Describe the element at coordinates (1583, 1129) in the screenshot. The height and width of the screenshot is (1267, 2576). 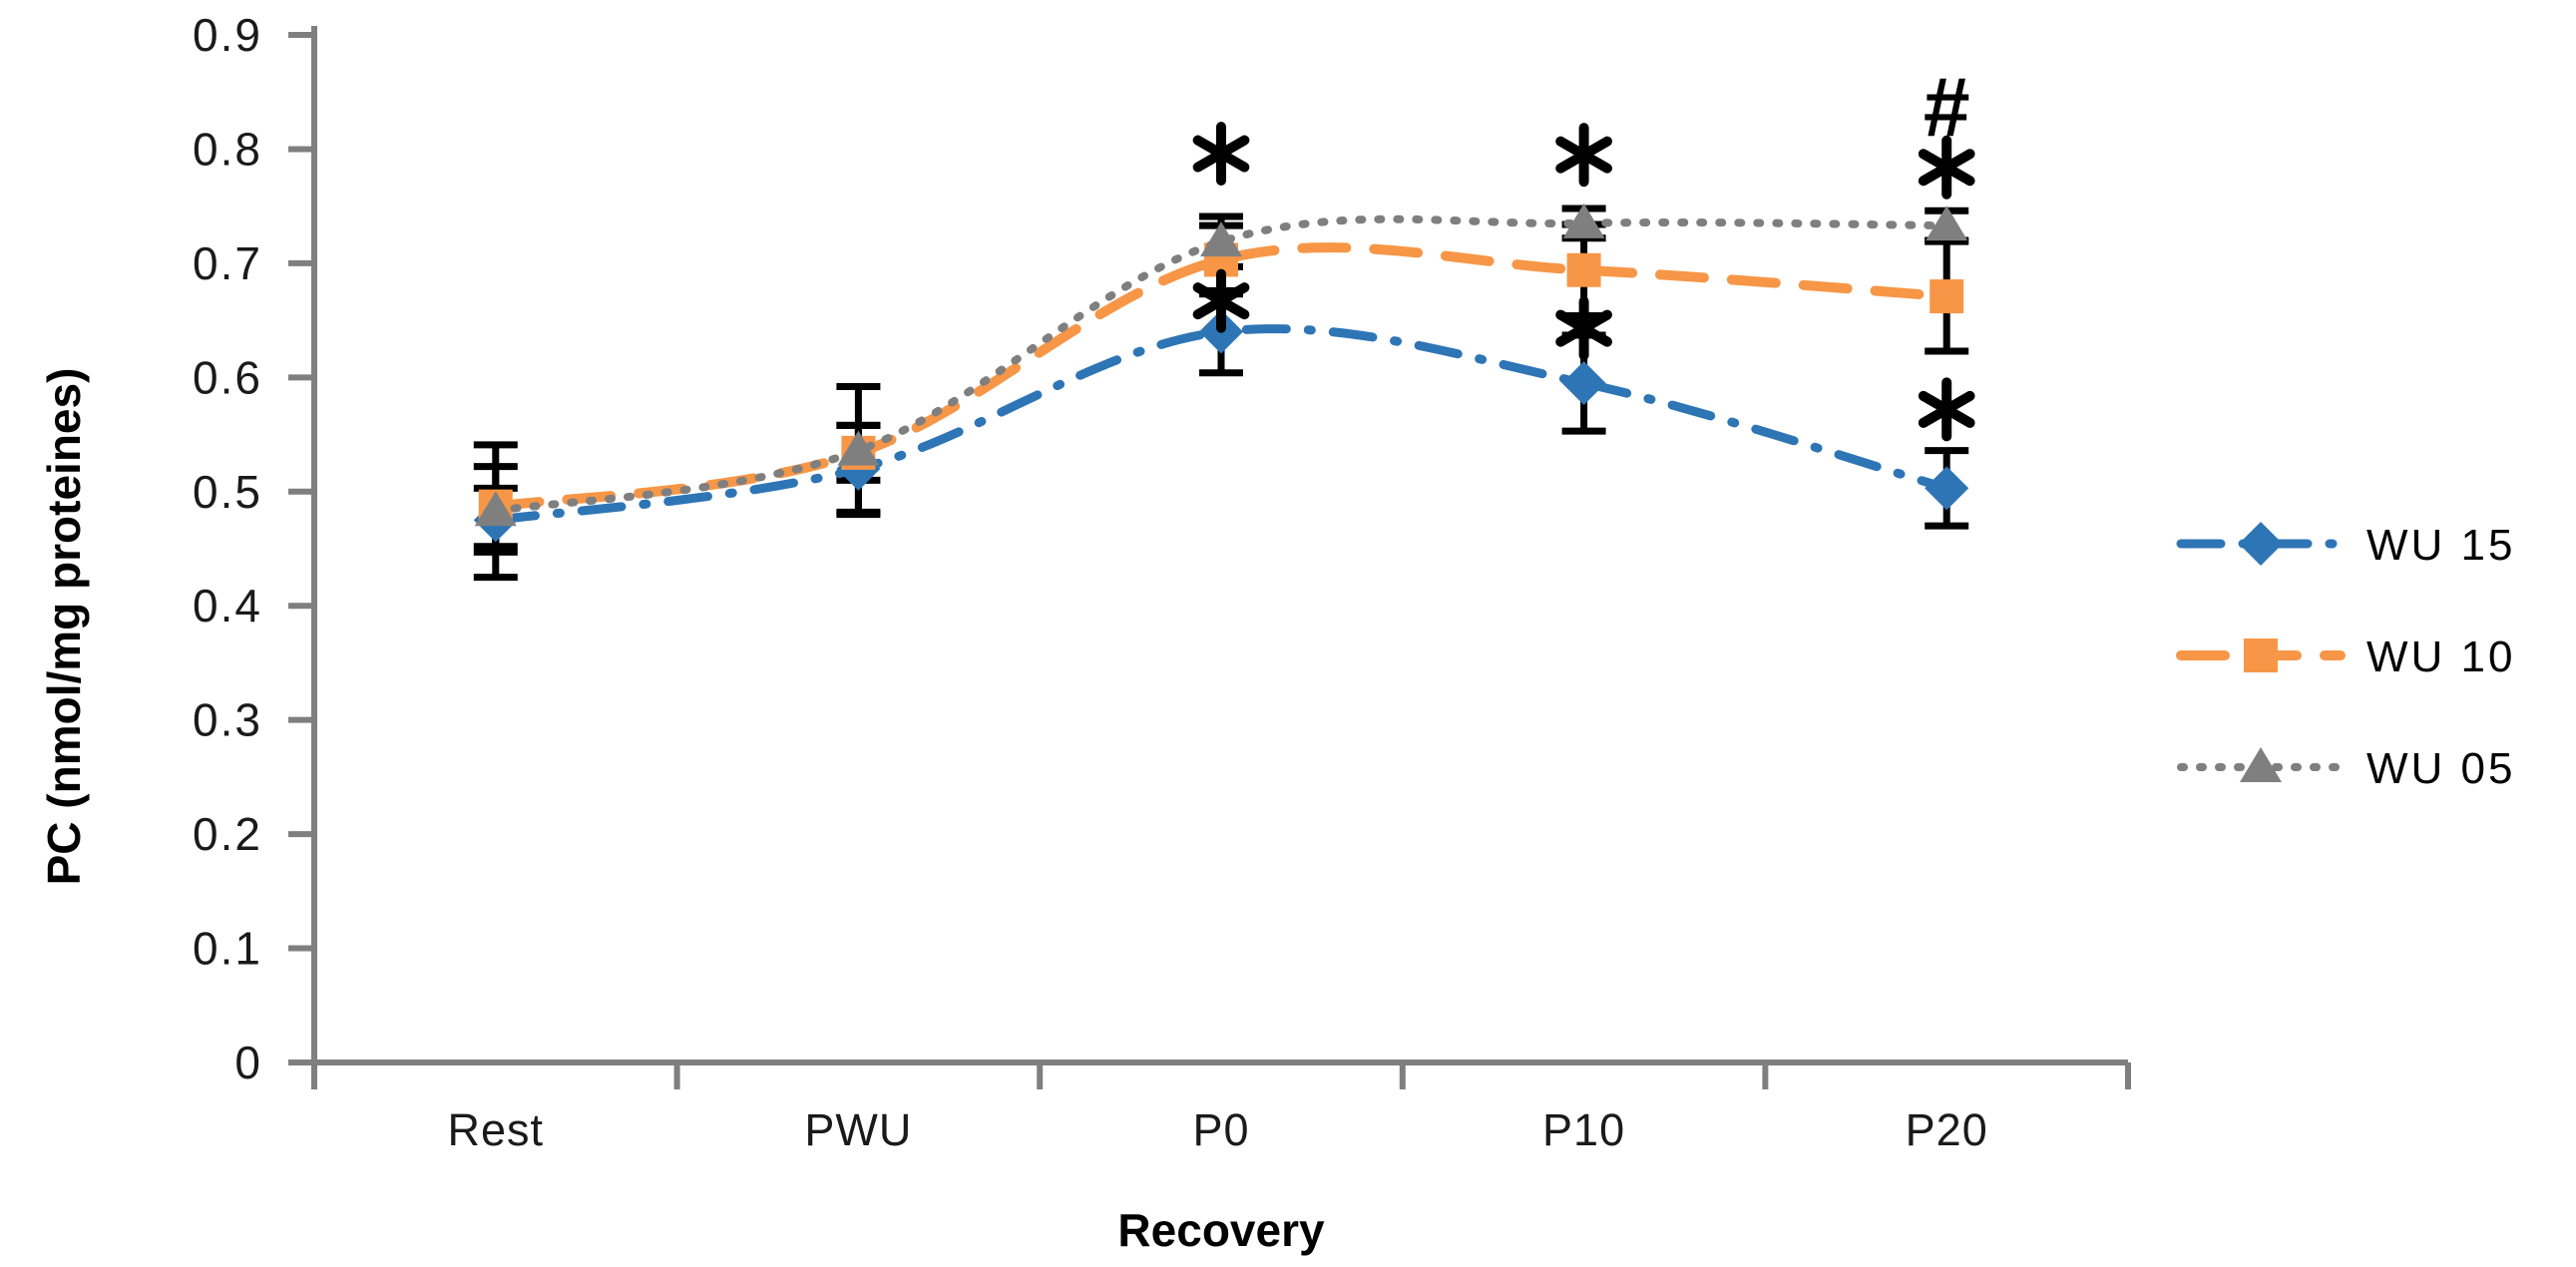
I see `x-tick-label: P10` at that location.